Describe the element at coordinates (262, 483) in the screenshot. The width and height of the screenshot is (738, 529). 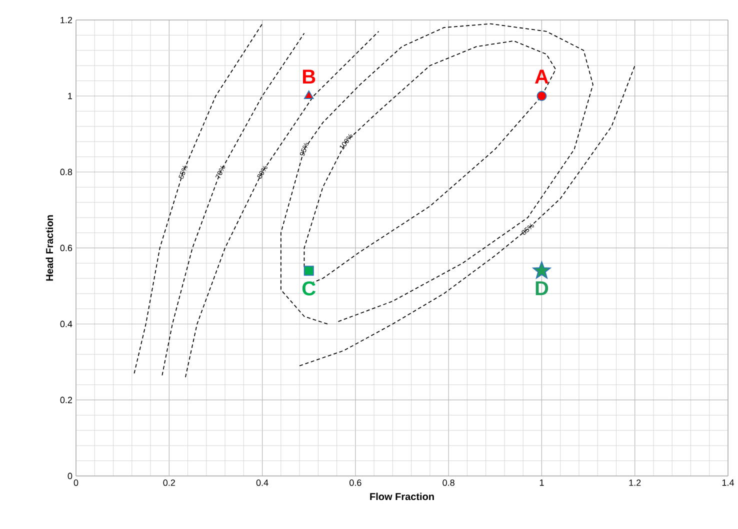
I see `x-tick-label: 0.4` at that location.